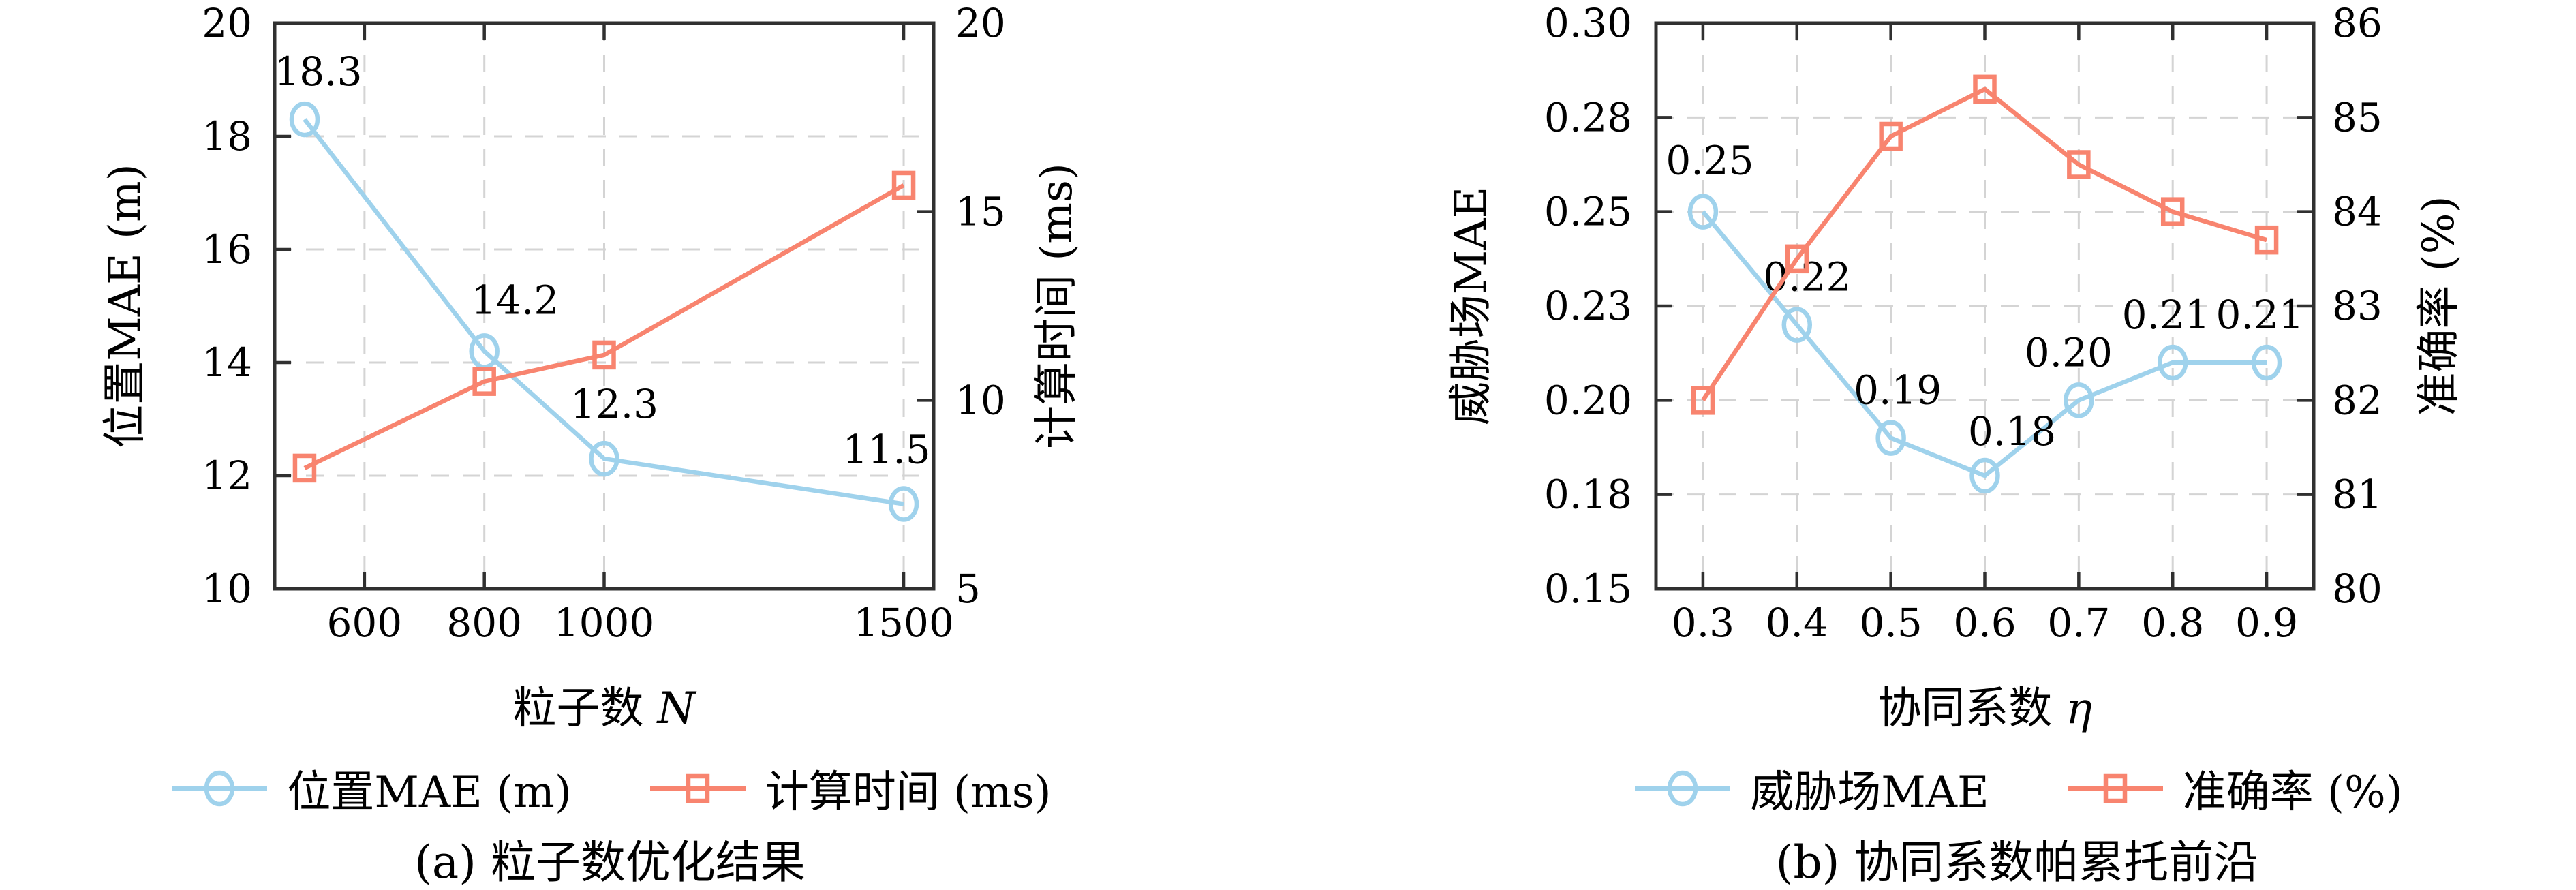 This screenshot has height=890, width=2576. What do you see at coordinates (1898, 391) in the screenshot?
I see `data-point-label: 0.19` at bounding box center [1898, 391].